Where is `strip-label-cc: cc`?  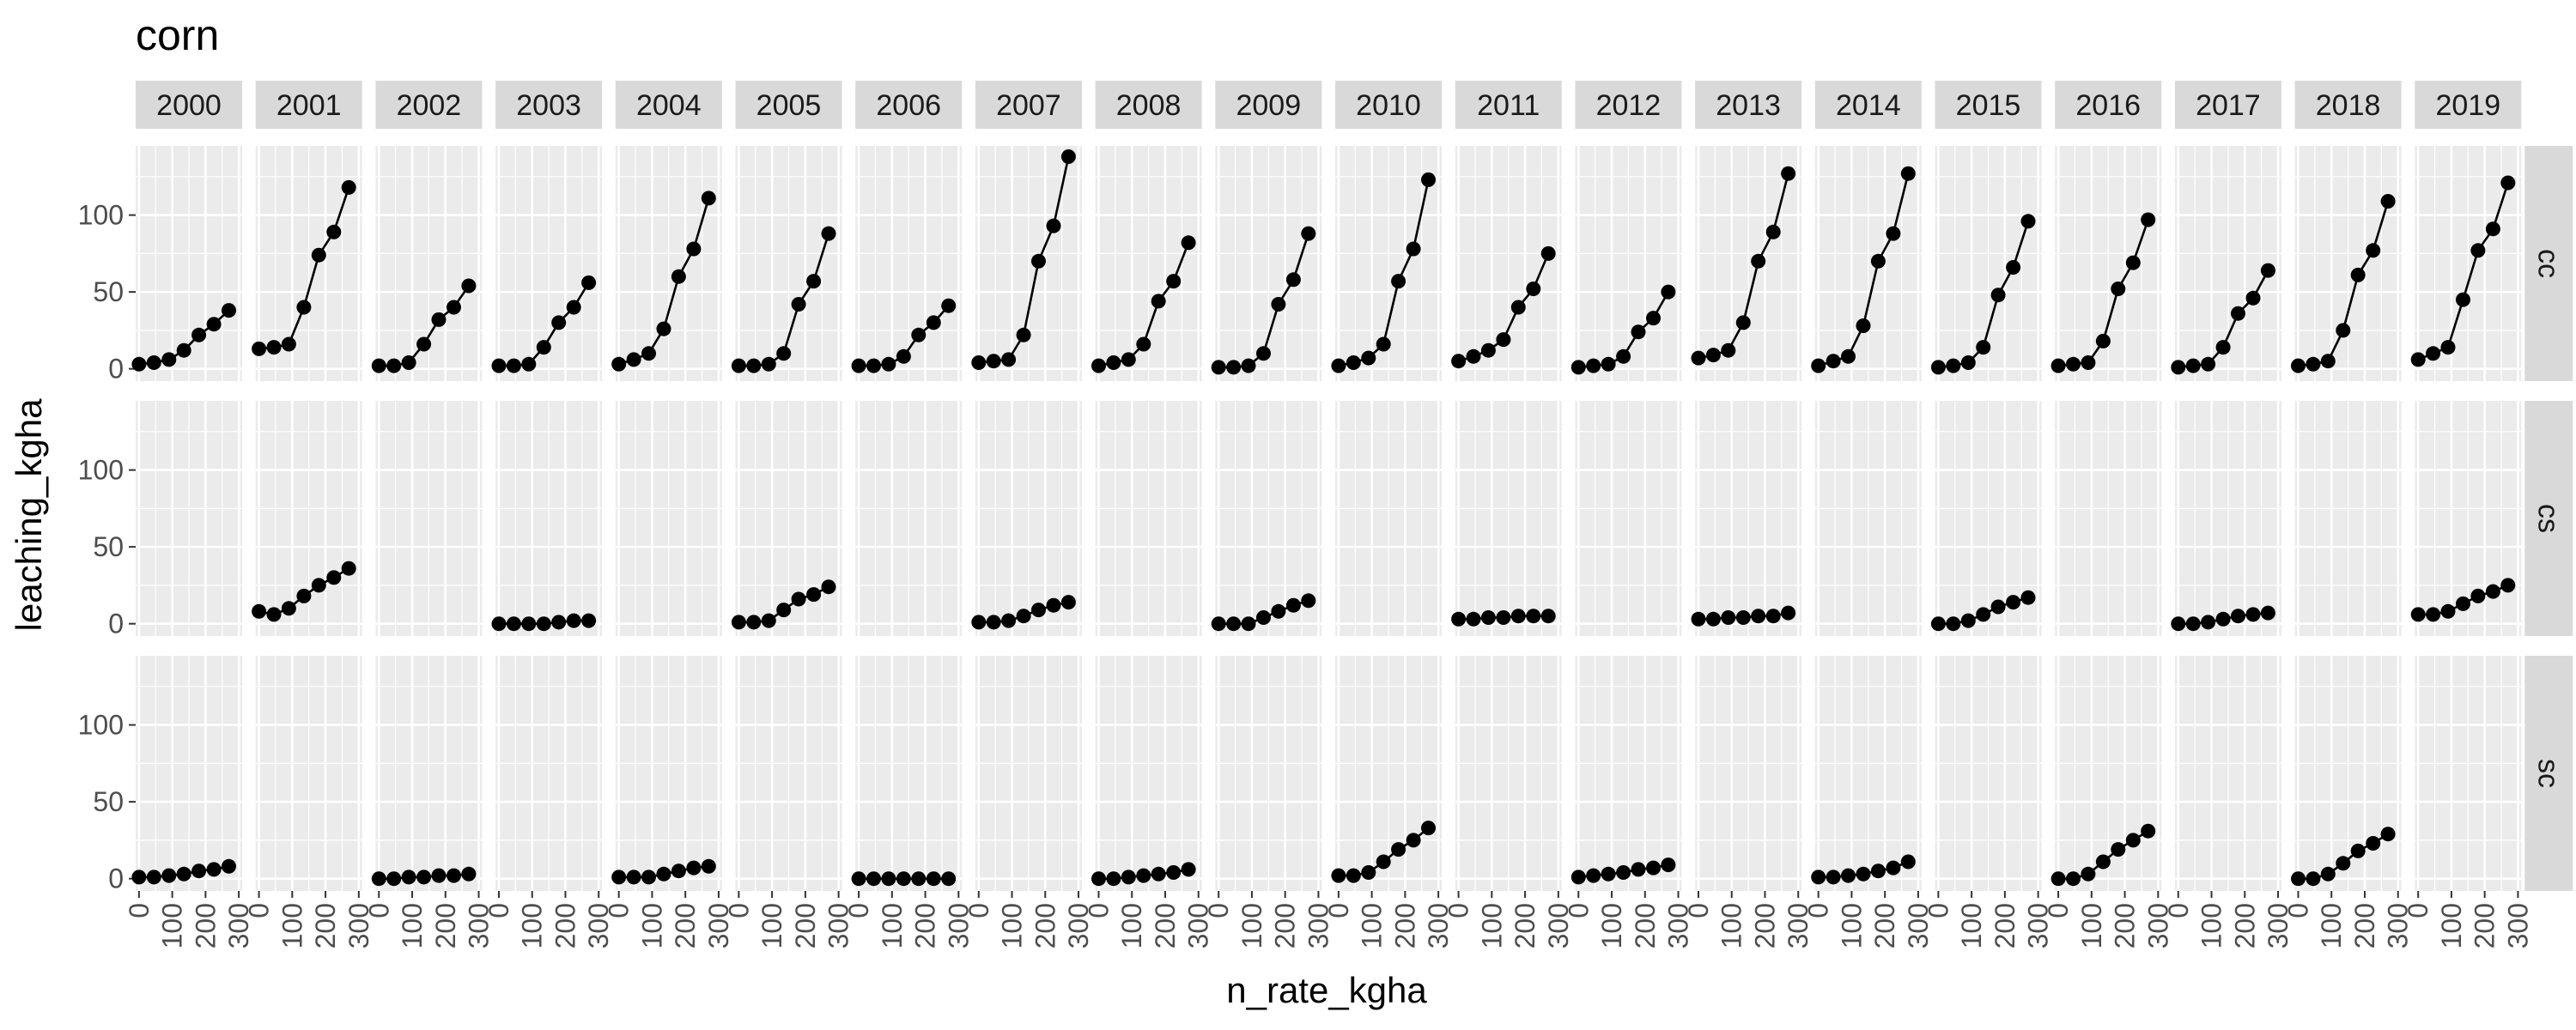
strip-label-cc: cc is located at coordinates (2547, 263).